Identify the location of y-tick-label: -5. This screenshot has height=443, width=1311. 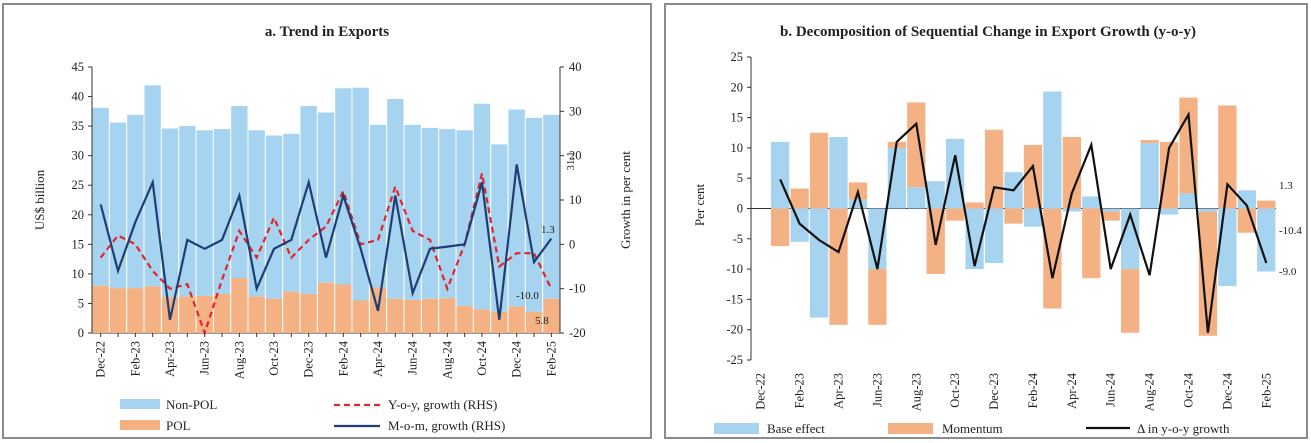
(738, 239).